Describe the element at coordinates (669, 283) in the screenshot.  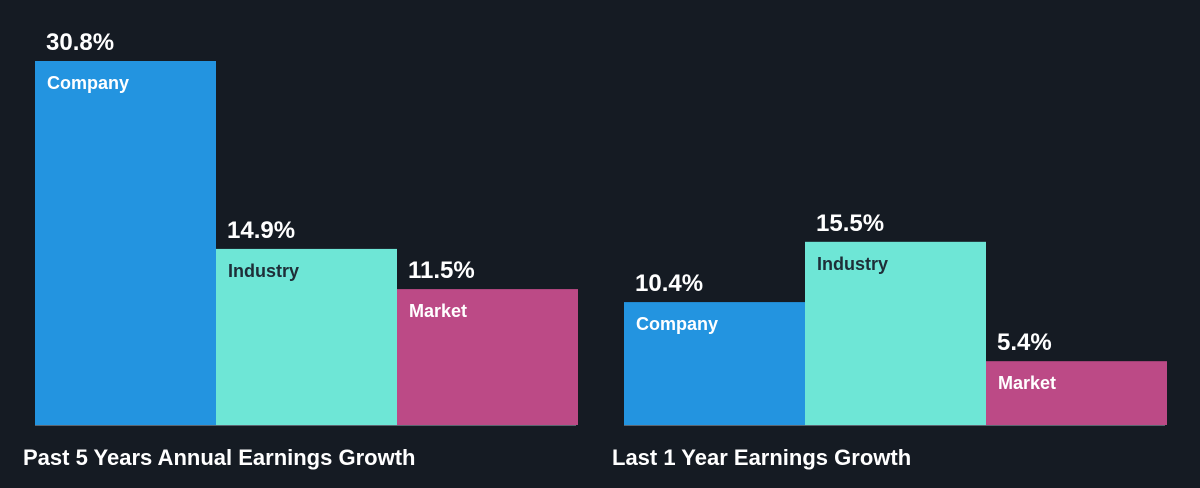
I see `last-1-year-company-value-label: 10.4%` at that location.